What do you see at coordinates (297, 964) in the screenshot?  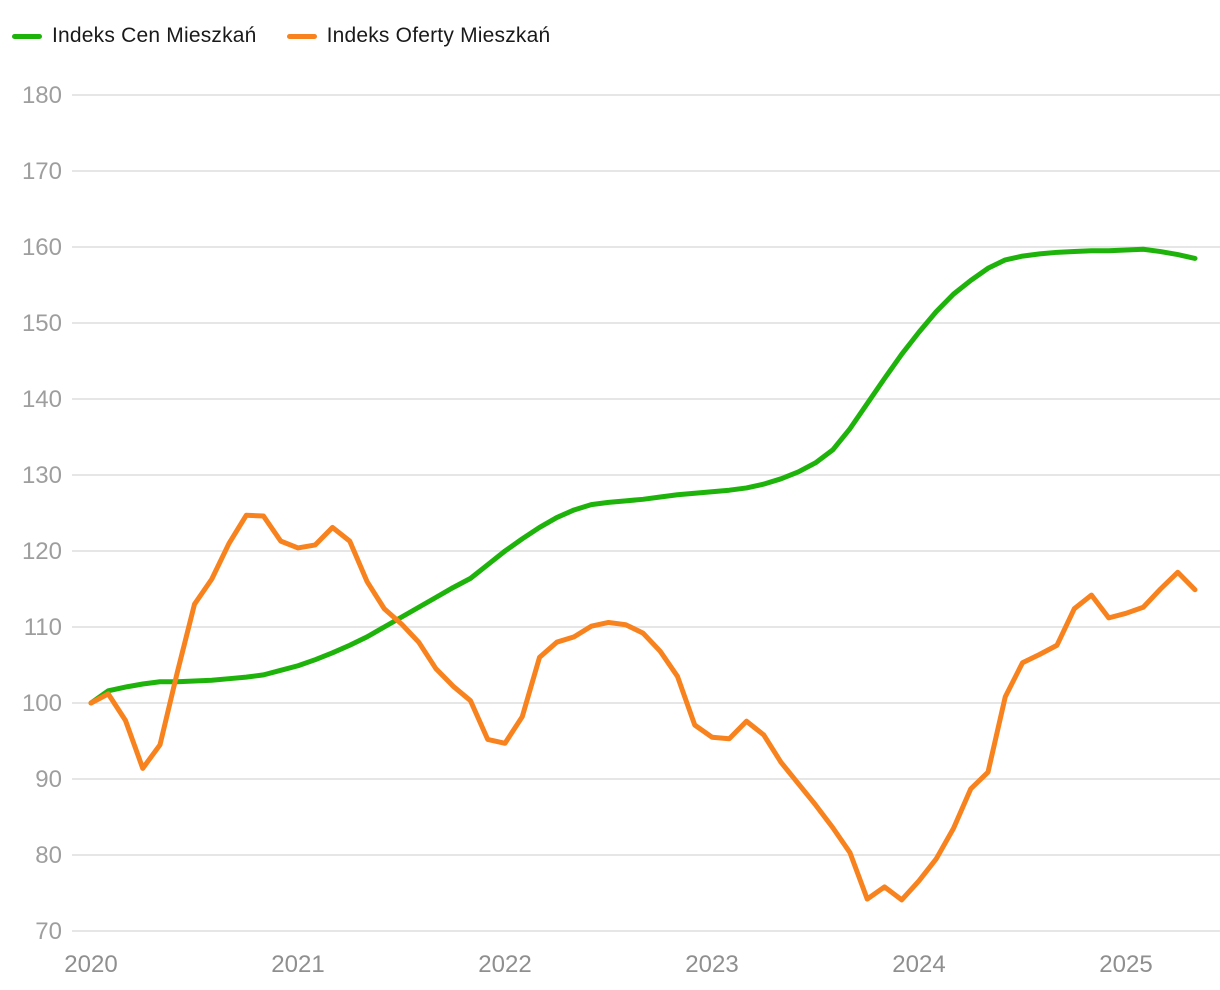 I see `x-tick-label-2021: 2021` at bounding box center [297, 964].